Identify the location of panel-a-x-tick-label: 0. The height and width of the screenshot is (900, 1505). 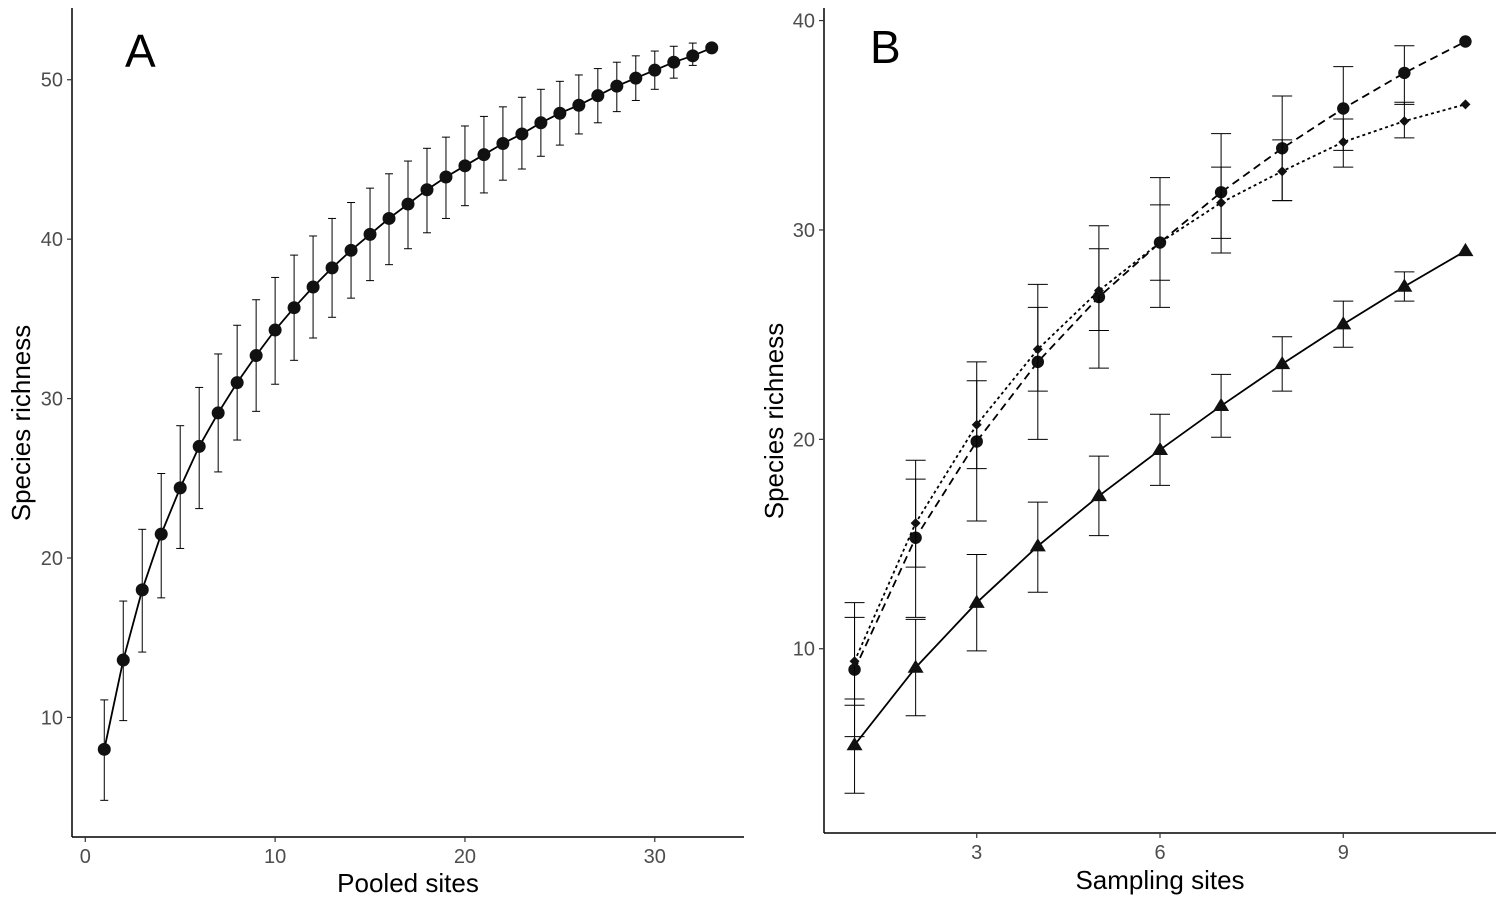
(85, 857).